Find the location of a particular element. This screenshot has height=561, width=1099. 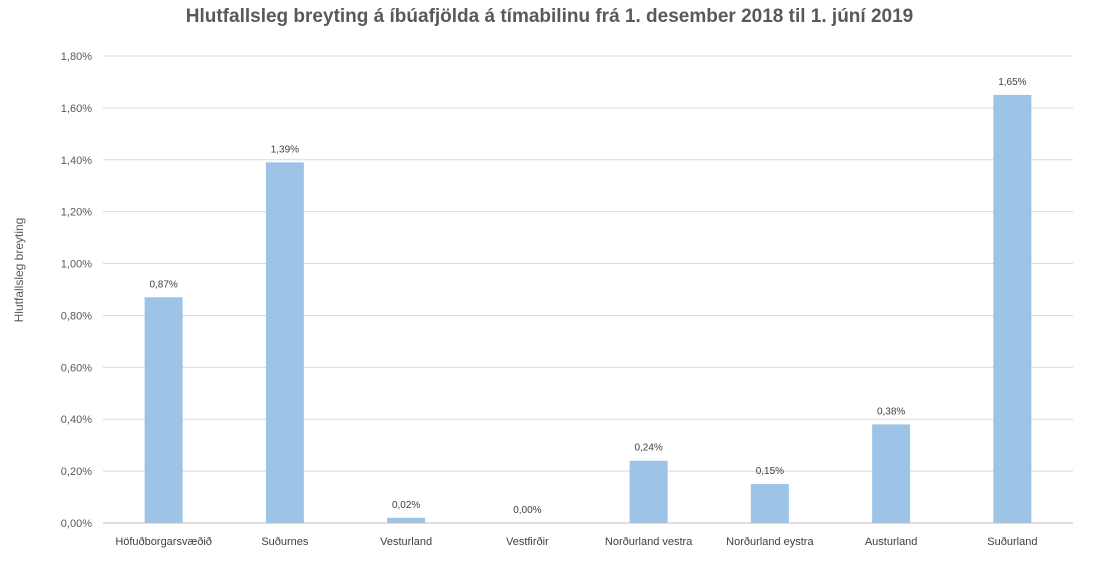

data-label: 0,02% is located at coordinates (406, 505).